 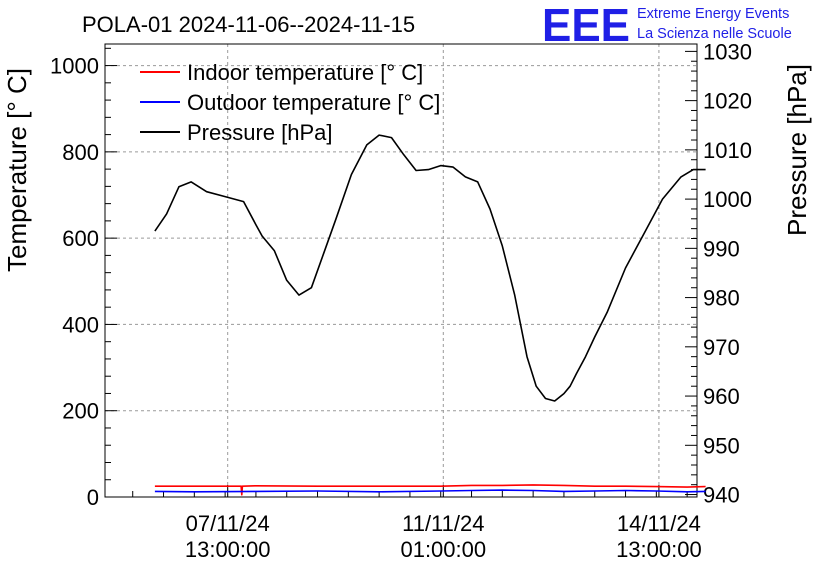 What do you see at coordinates (93, 497) in the screenshot?
I see `left-tick-label: 0` at bounding box center [93, 497].